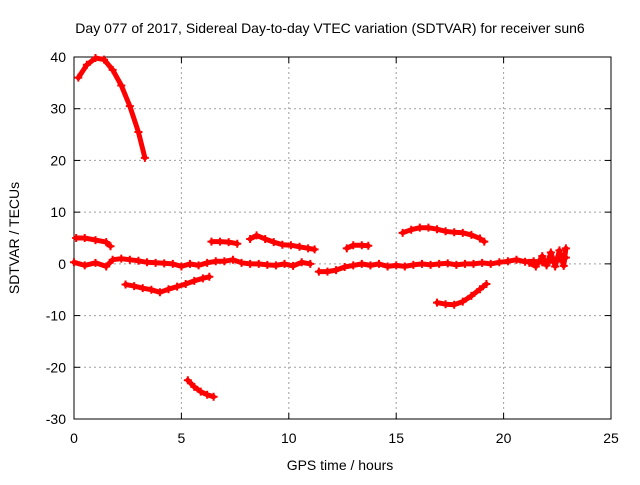 The image size is (640, 485). Describe the element at coordinates (224, 242) in the screenshot. I see `segment-arc-4-mid` at that location.